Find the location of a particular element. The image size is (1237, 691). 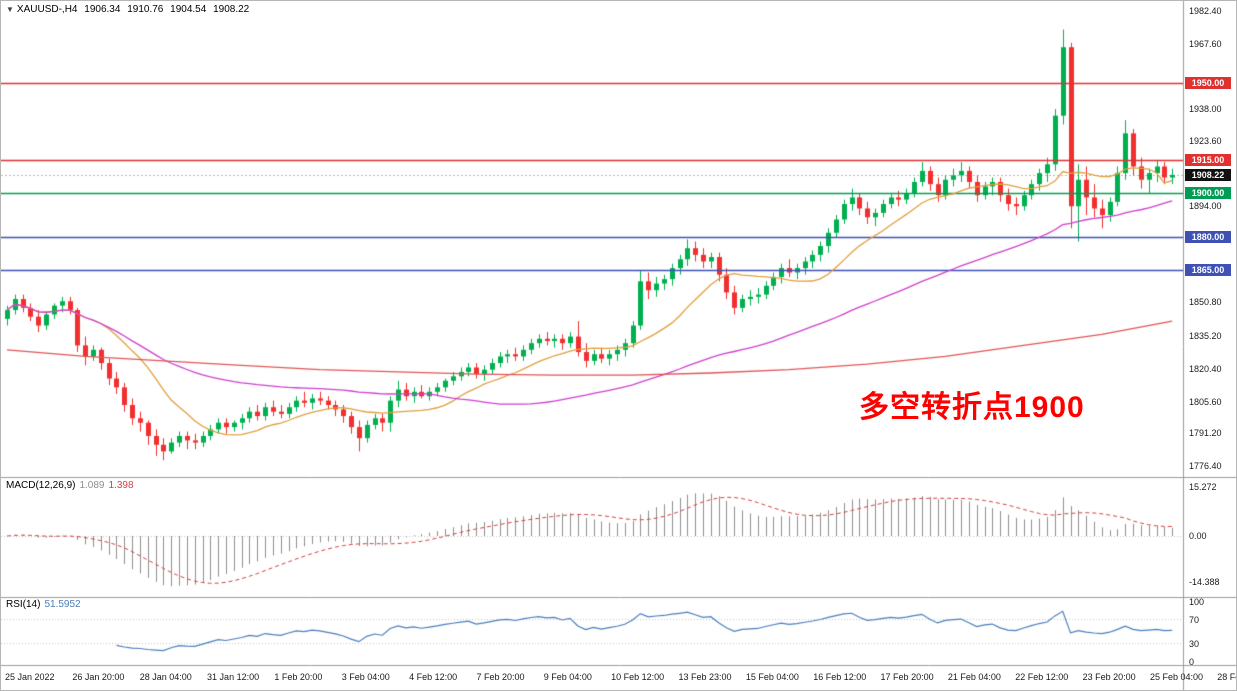

price-axis-label: 1820.40 is located at coordinates (1205, 368).